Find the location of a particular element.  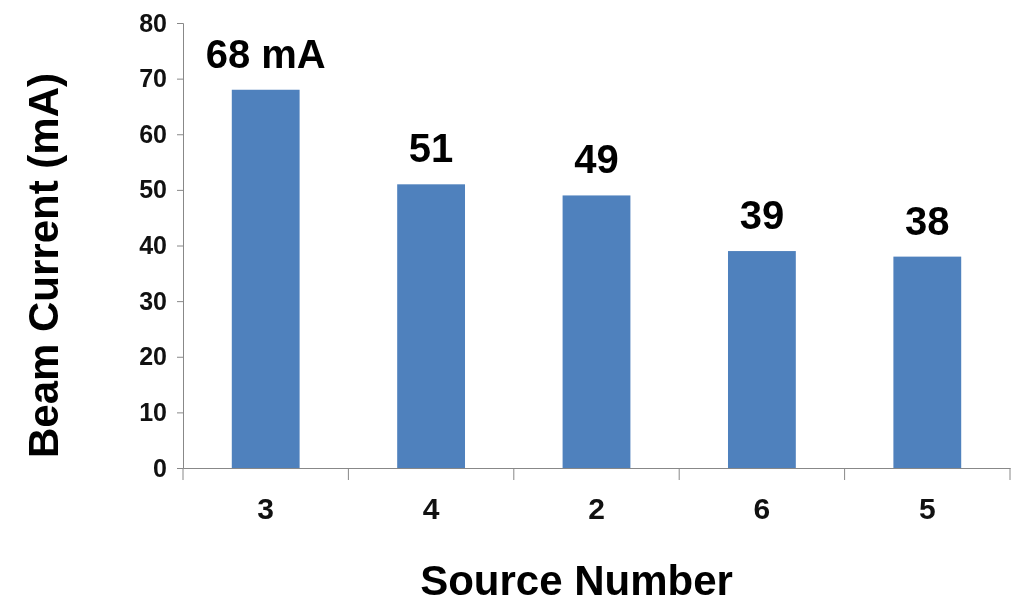

y-tick-label: 10 is located at coordinates (153, 411).